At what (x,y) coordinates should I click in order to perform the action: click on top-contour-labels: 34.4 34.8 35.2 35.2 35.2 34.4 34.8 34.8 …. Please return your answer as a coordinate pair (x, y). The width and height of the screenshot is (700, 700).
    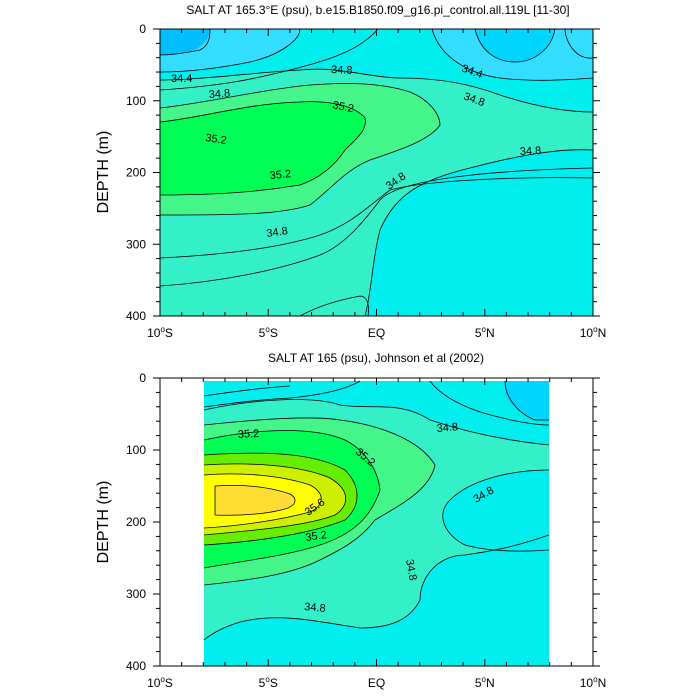
    Looking at the image, I should click on (356, 151).